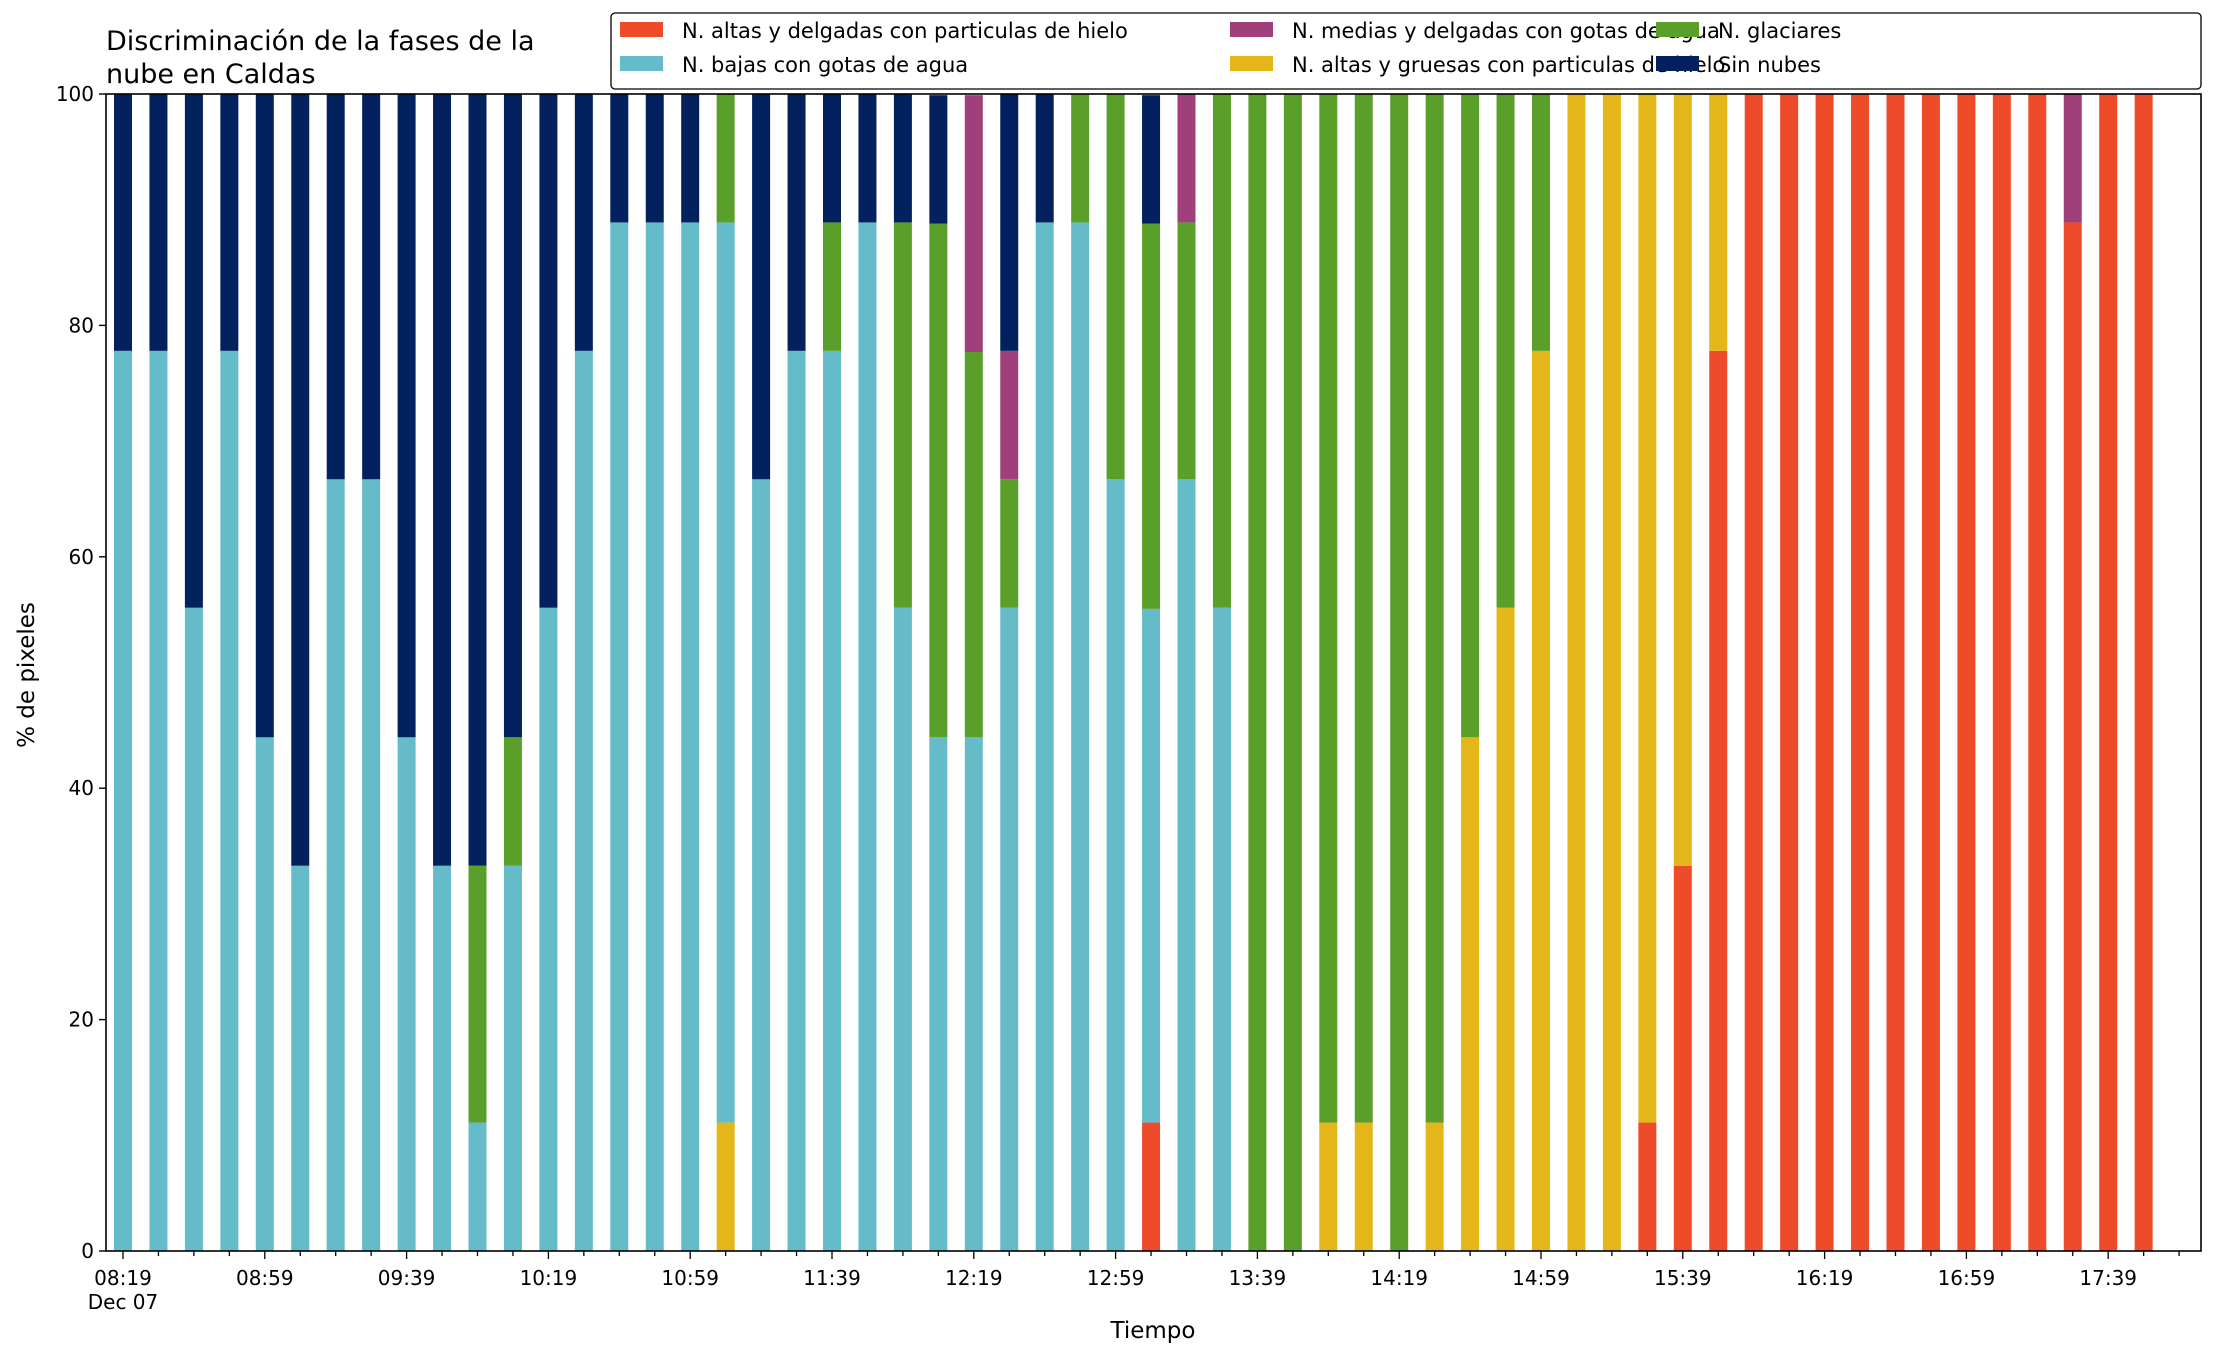 This screenshot has width=2216, height=1355. Describe the element at coordinates (320, 41) in the screenshot. I see `chart-title-line-1: Discriminación de la fases de la` at that location.